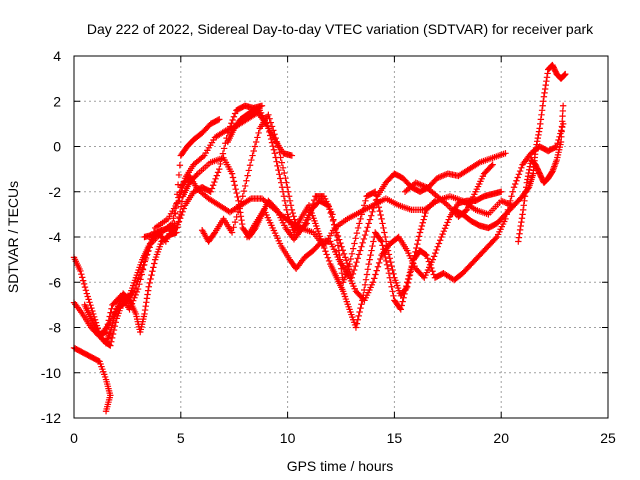 The width and height of the screenshot is (640, 480). What do you see at coordinates (57, 101) in the screenshot?
I see `y-tick-label: 2` at bounding box center [57, 101].